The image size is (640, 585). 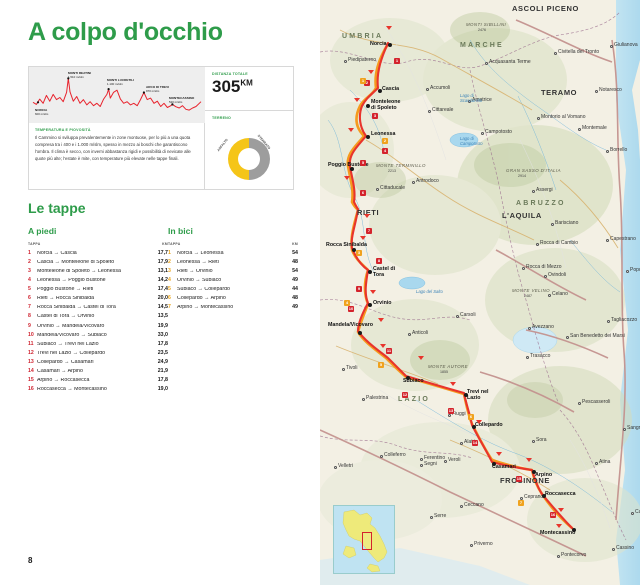 What do you see at coordinates (233, 289) in the screenshot?
I see `stage-row: 5 Subiaco → Collepardo 44` at bounding box center [233, 289].